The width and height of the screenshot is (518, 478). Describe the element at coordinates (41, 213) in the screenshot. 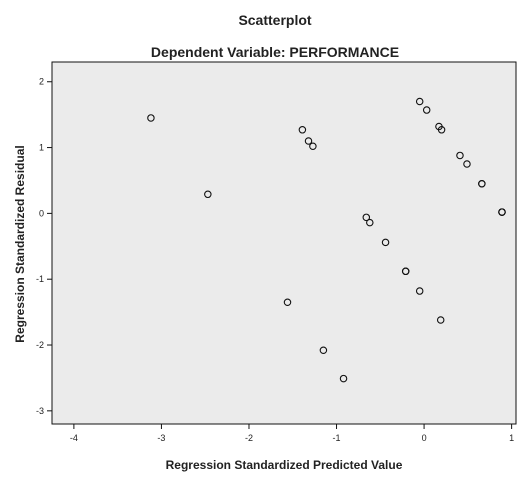

I see `y-tick-label: 0` at that location.